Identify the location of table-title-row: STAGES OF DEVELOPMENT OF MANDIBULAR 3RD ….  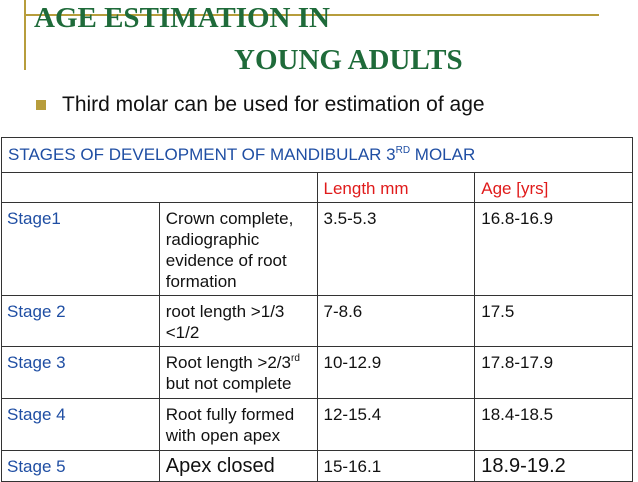
(317, 155).